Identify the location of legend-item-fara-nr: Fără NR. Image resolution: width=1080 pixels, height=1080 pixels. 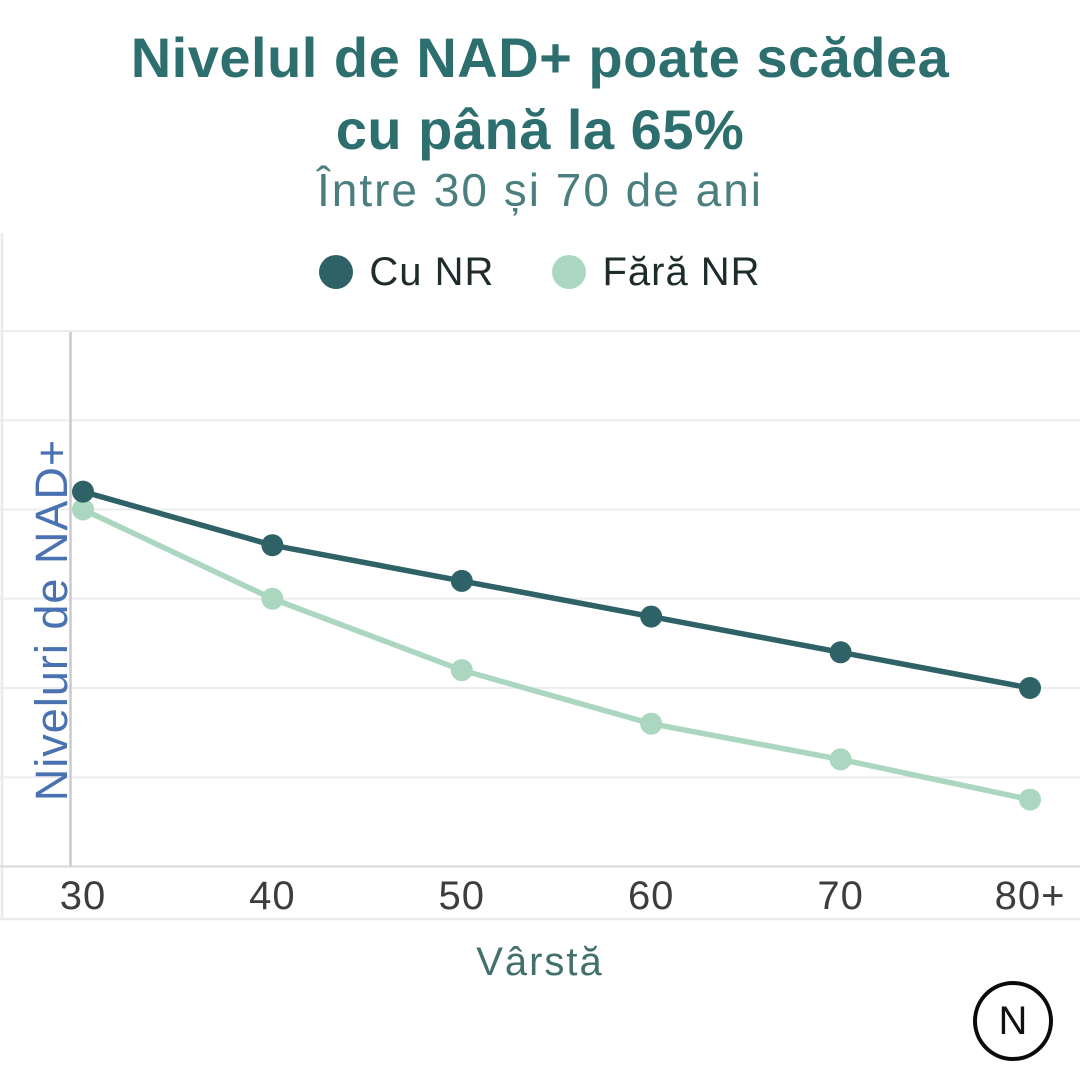
(656, 272).